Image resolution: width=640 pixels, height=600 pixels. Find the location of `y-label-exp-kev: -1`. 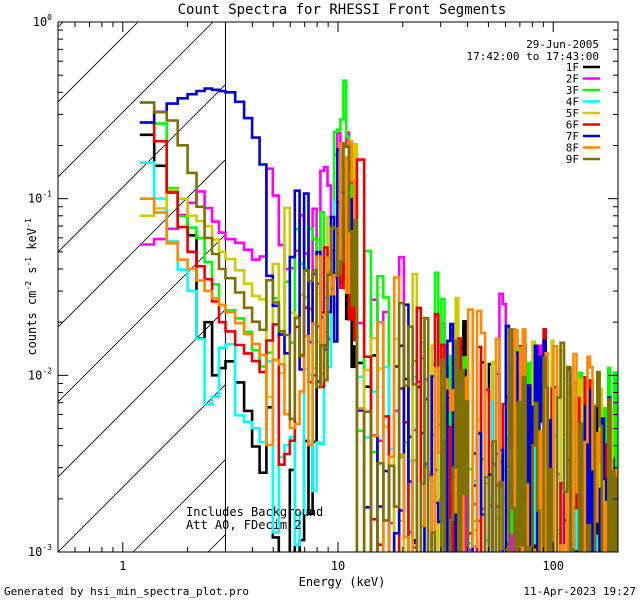

y-label-exp-kev: -1 is located at coordinates (28, 223).